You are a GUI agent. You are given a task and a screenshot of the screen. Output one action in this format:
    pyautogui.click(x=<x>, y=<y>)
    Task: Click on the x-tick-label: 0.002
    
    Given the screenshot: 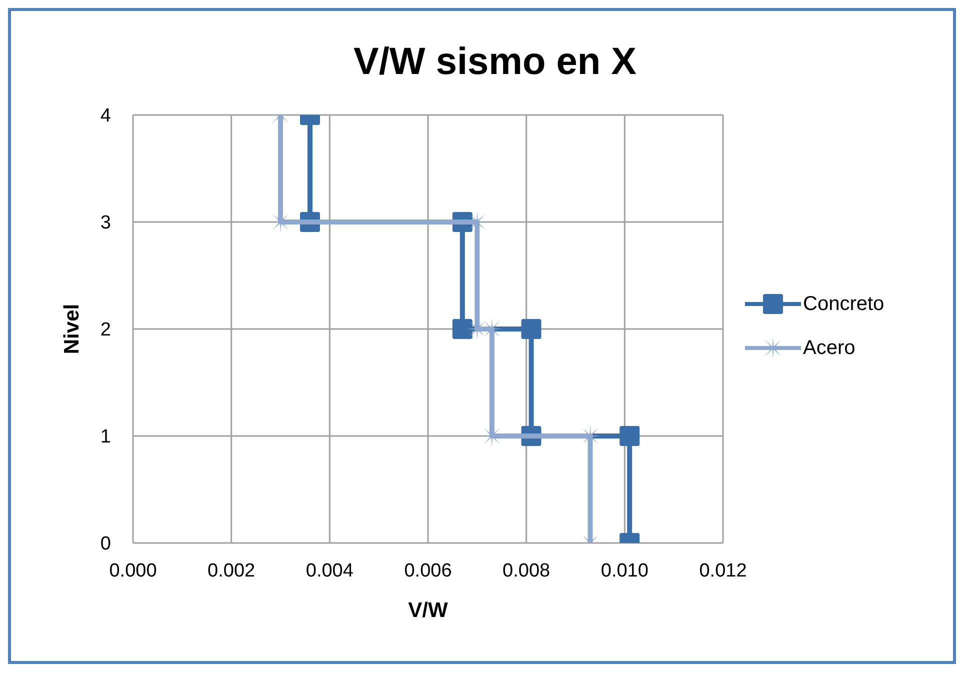 What is the action you would take?
    pyautogui.click(x=232, y=571)
    